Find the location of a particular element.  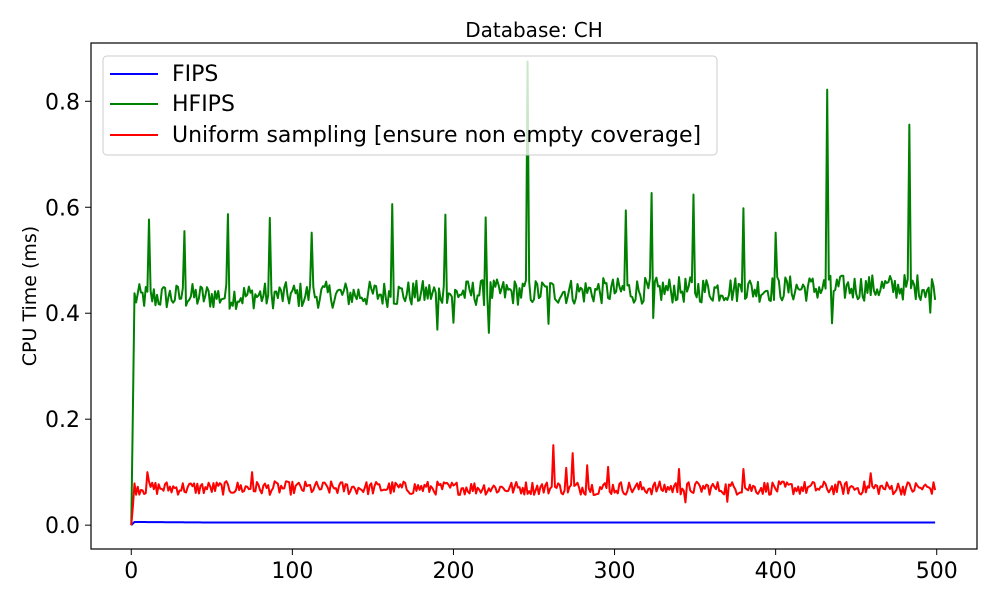

y-tick-label: 0.0 is located at coordinates (62, 526).